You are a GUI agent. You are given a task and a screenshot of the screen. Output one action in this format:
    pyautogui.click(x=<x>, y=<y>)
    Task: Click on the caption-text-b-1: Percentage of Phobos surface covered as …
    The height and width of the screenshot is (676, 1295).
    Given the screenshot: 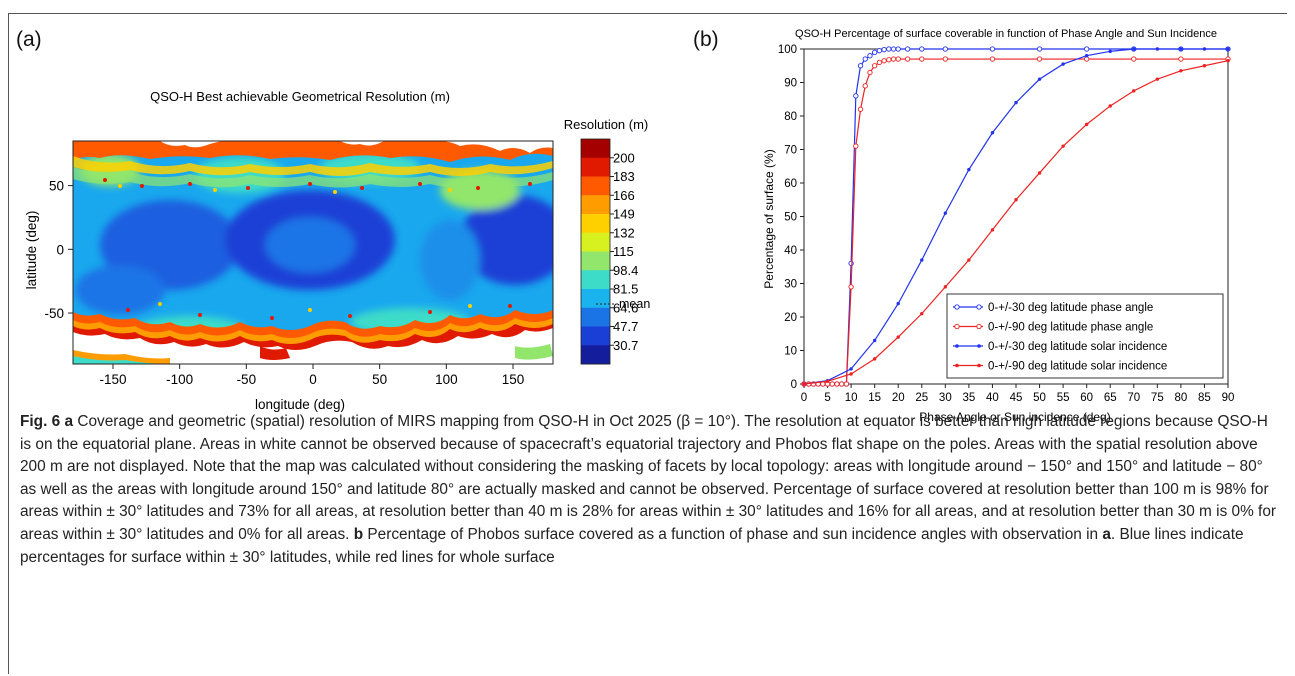 What is the action you would take?
    pyautogui.click(x=733, y=534)
    